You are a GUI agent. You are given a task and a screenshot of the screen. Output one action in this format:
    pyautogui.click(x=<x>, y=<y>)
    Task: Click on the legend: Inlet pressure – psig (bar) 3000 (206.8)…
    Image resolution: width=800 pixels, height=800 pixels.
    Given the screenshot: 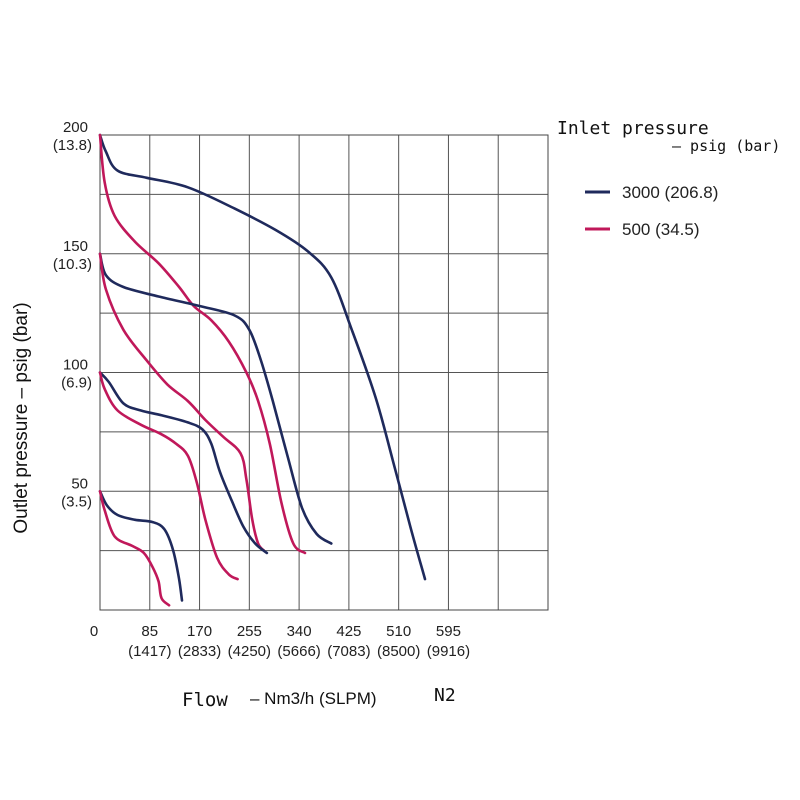 What is the action you would take?
    pyautogui.click(x=668, y=178)
    